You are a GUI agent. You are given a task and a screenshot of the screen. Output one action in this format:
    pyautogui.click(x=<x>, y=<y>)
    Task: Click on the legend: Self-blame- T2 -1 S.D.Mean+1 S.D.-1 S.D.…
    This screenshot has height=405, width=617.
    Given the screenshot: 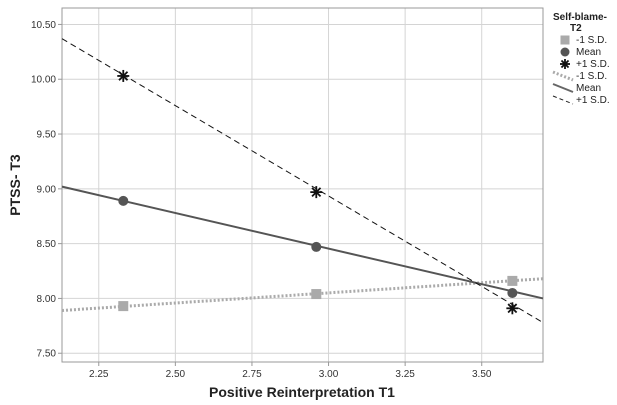 What is the action you would take?
    pyautogui.click(x=581, y=59)
    